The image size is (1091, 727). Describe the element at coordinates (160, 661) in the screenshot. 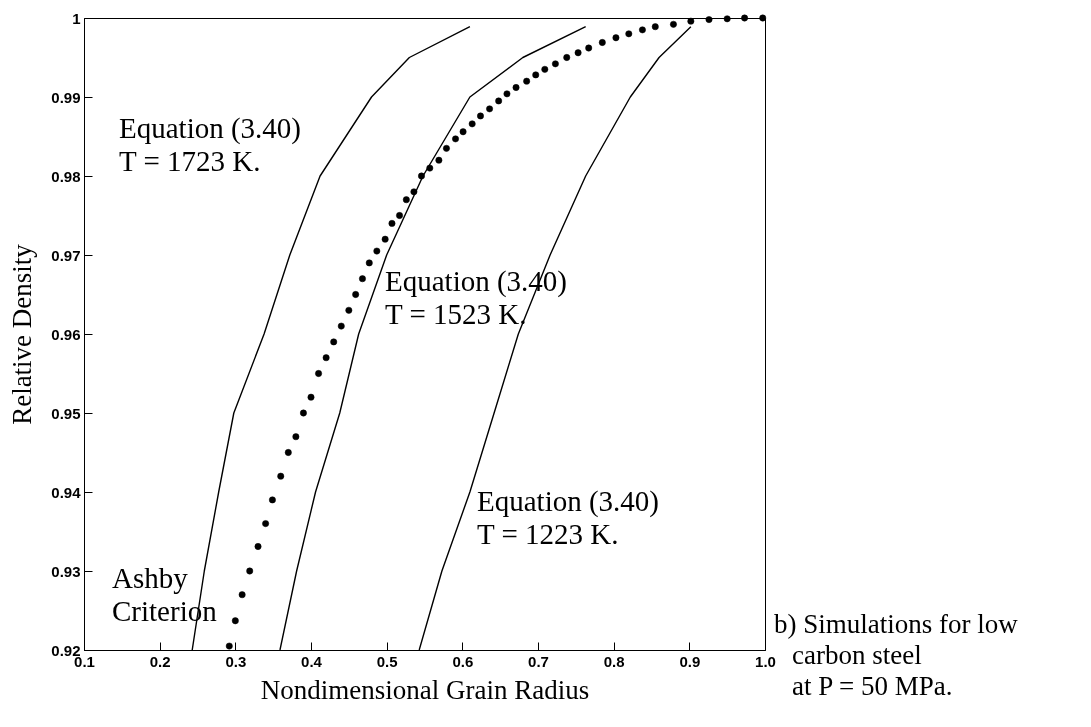

I see `x-tick-label: 0.2` at that location.